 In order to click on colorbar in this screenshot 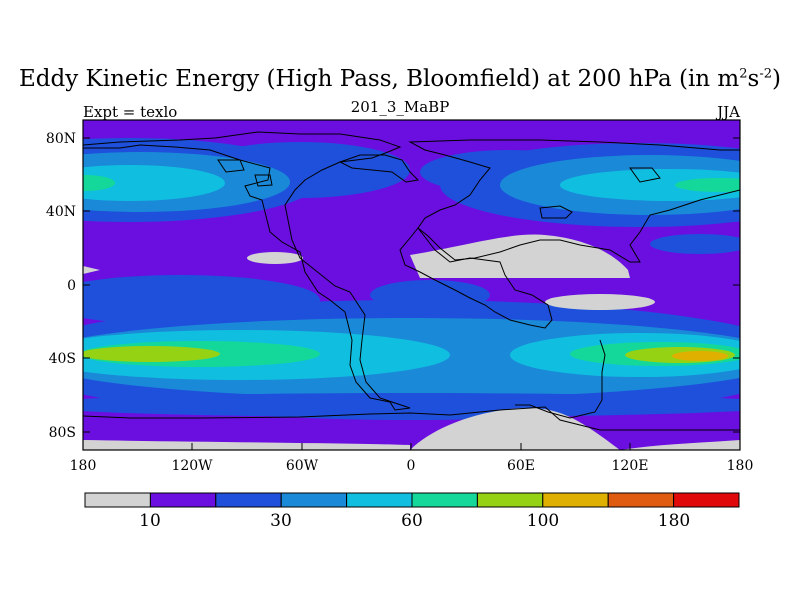, I will do `click(412, 500)`.